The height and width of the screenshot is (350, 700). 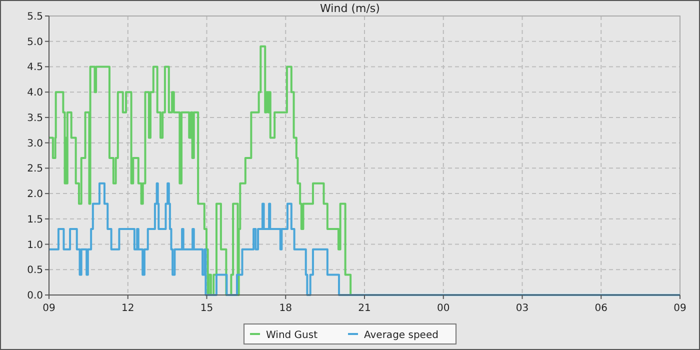 I want to click on x-tick-label: 03, so click(x=522, y=308).